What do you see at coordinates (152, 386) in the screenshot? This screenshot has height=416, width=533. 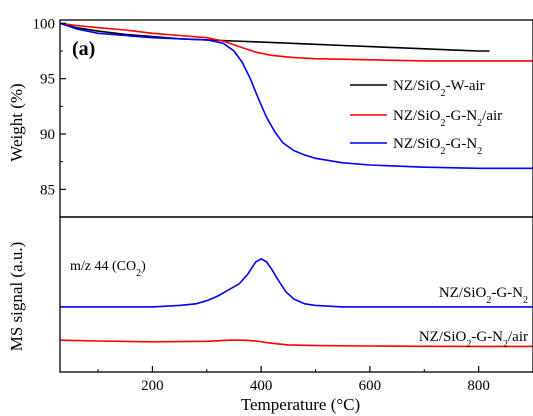 I see `x-tick-label: 200` at bounding box center [152, 386].